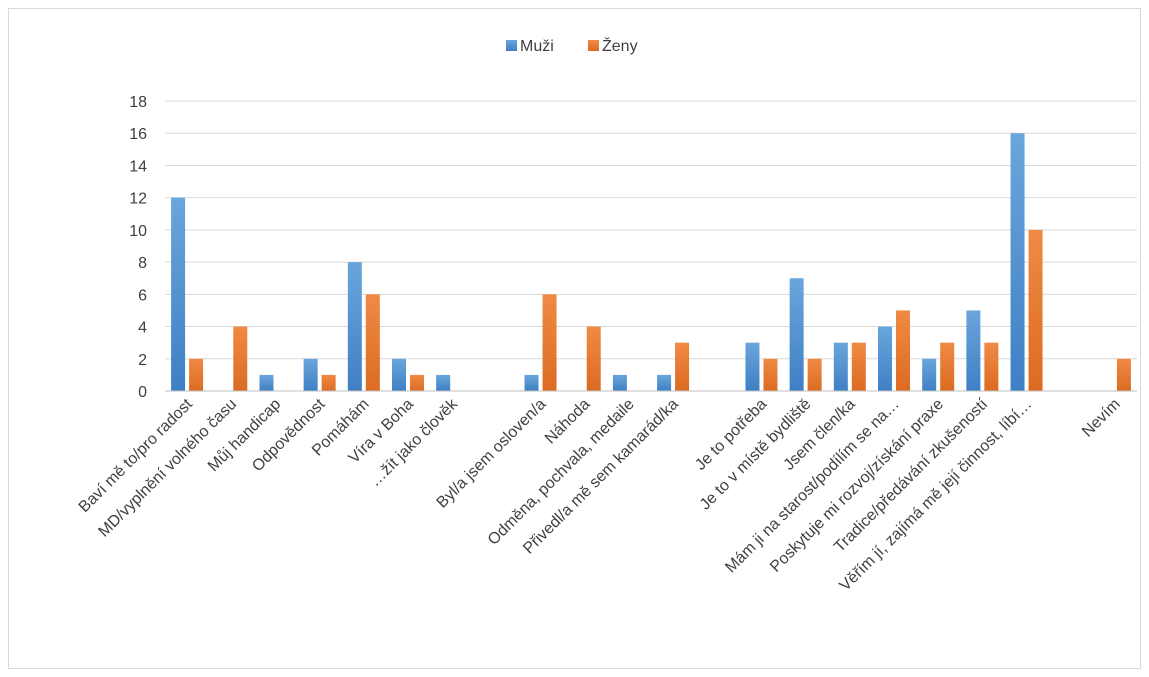  I want to click on y-tick-label: 12, so click(138, 199).